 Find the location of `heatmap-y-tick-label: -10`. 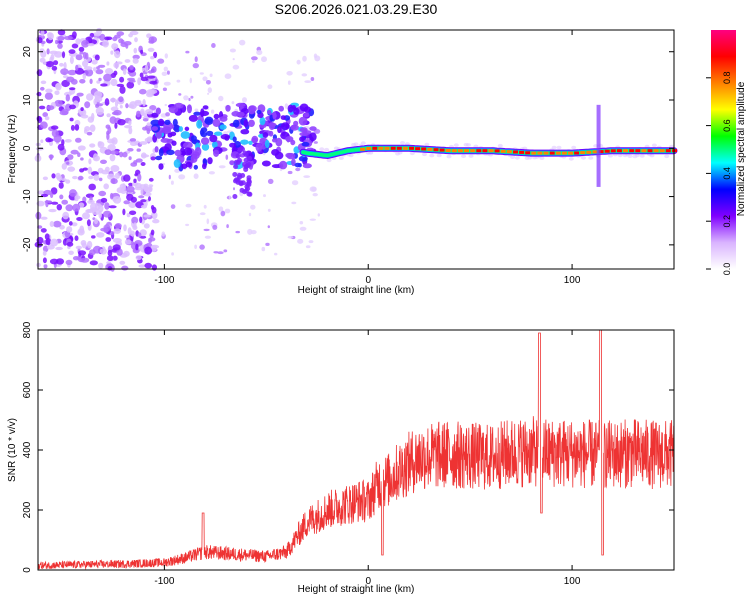

heatmap-y-tick-label: -10 is located at coordinates (27, 196).